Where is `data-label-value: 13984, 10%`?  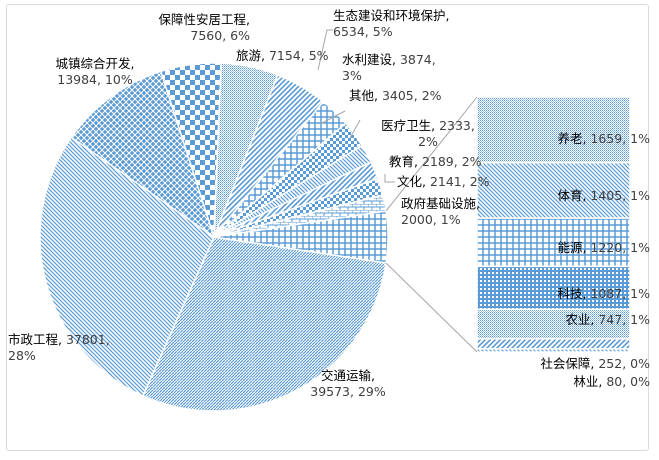
data-label-value: 13984, 10% is located at coordinates (95, 79).